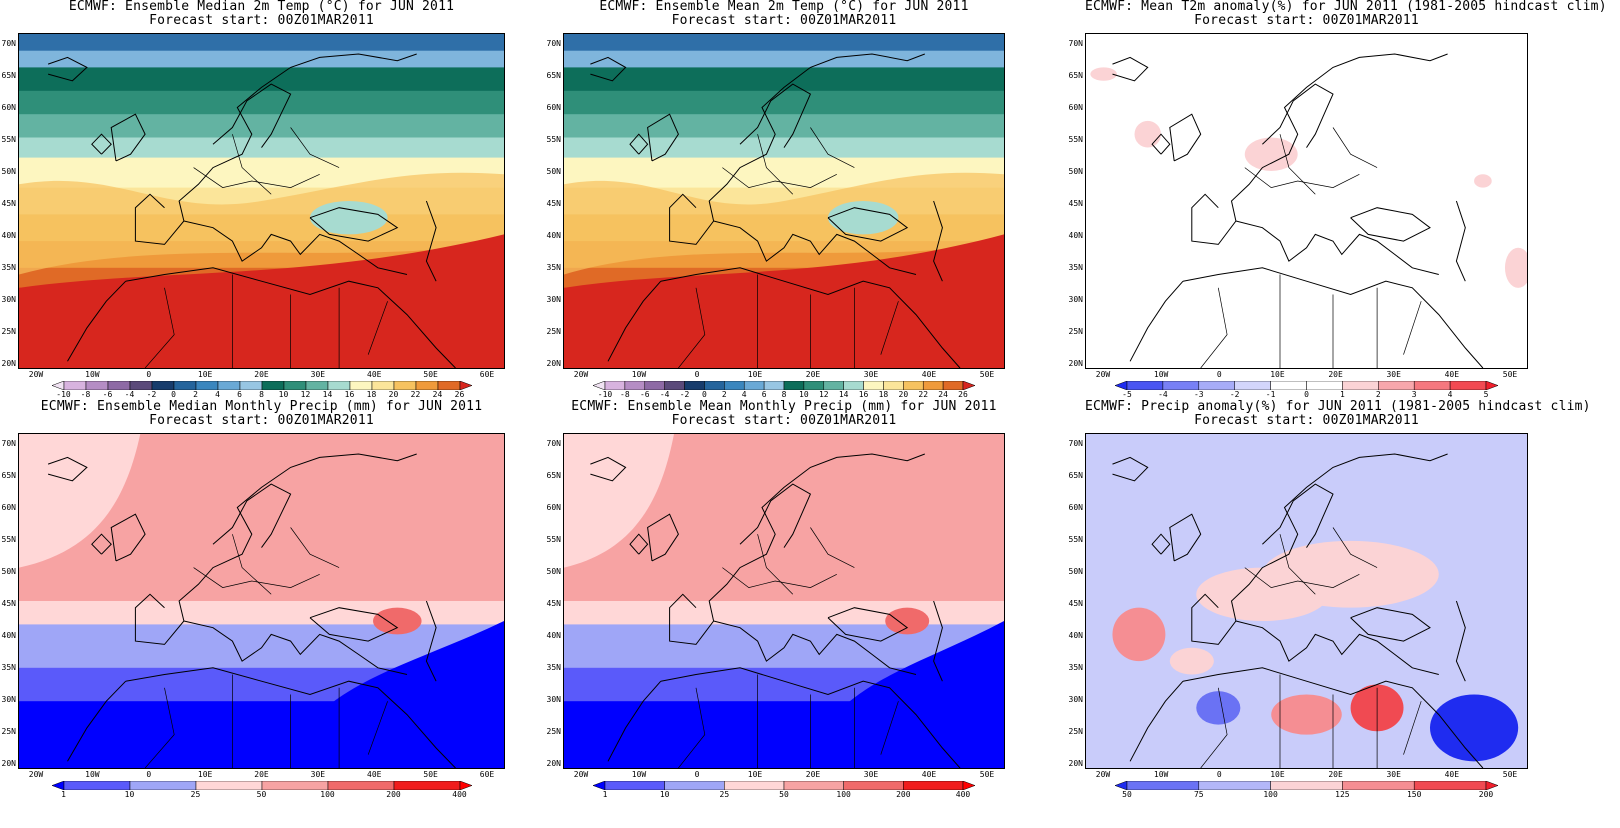 The height and width of the screenshot is (828, 1620). Describe the element at coordinates (764, 394) in the screenshot. I see `colorbar-label: 6` at that location.